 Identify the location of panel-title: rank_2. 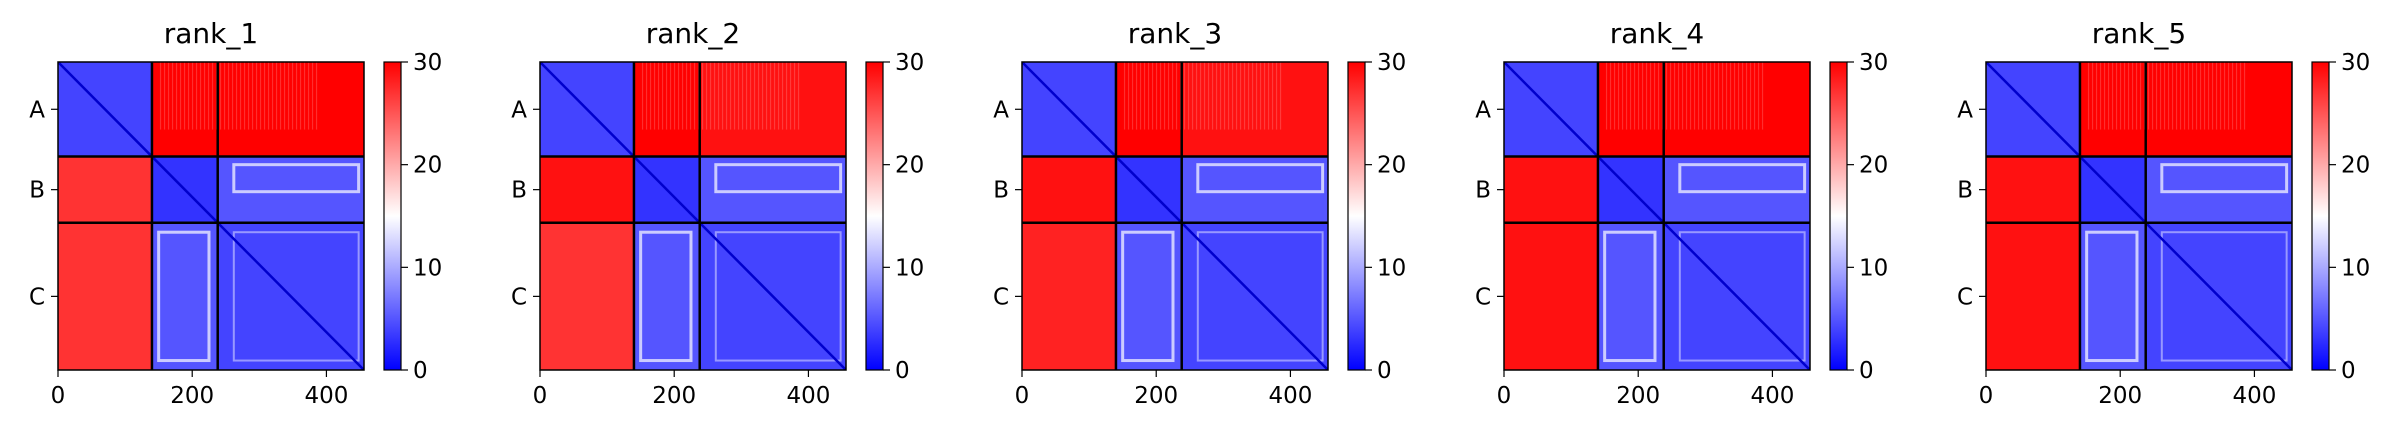
(693, 33).